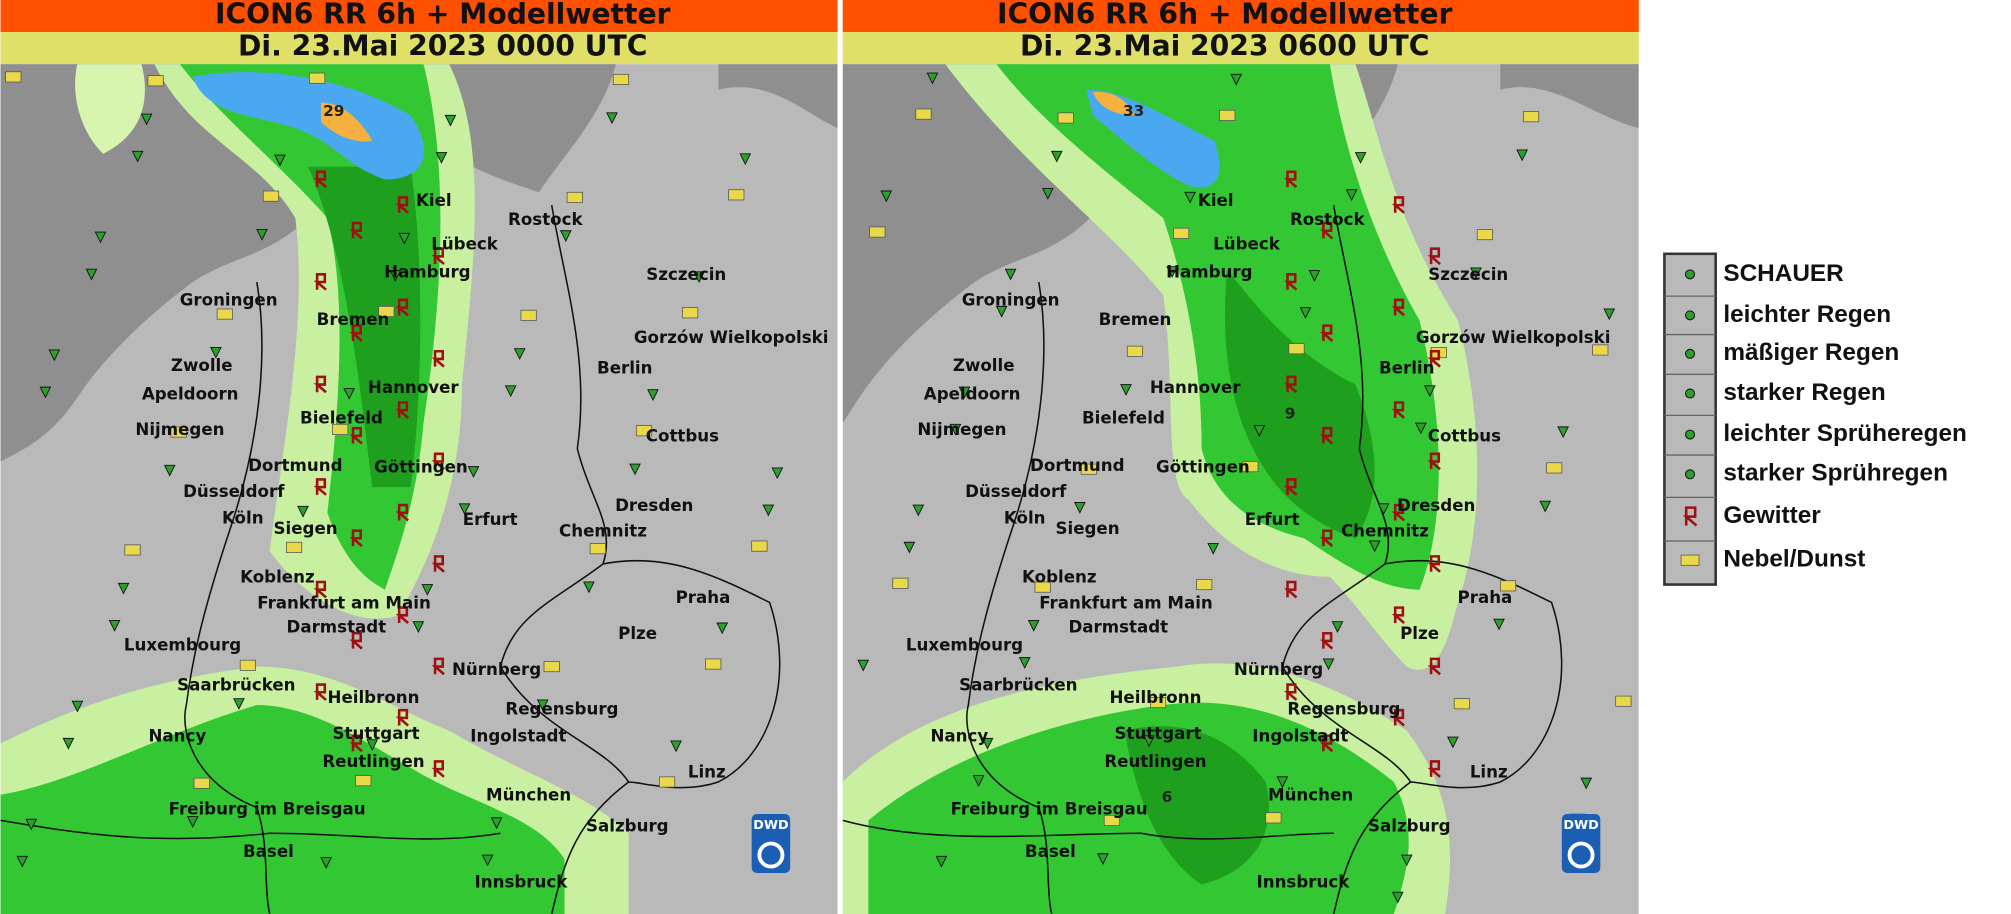 The height and width of the screenshot is (914, 2011). What do you see at coordinates (190, 393) in the screenshot?
I see `city-label: Apeldoorn` at bounding box center [190, 393].